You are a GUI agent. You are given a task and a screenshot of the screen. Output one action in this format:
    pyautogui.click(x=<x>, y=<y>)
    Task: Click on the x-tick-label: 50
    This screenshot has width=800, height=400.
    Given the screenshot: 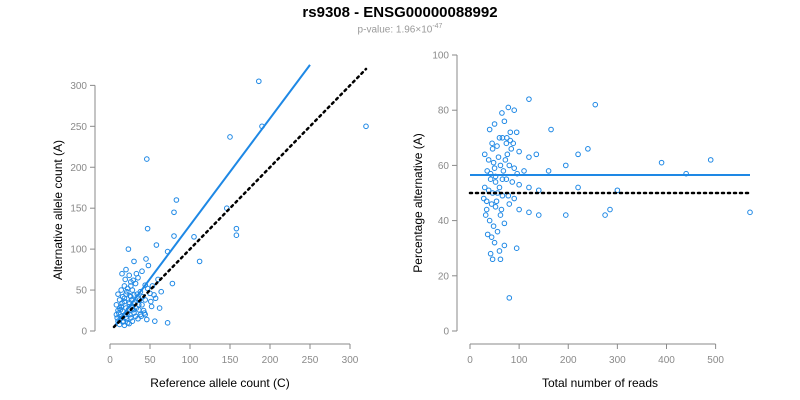 What is the action you would take?
    pyautogui.click(x=150, y=360)
    